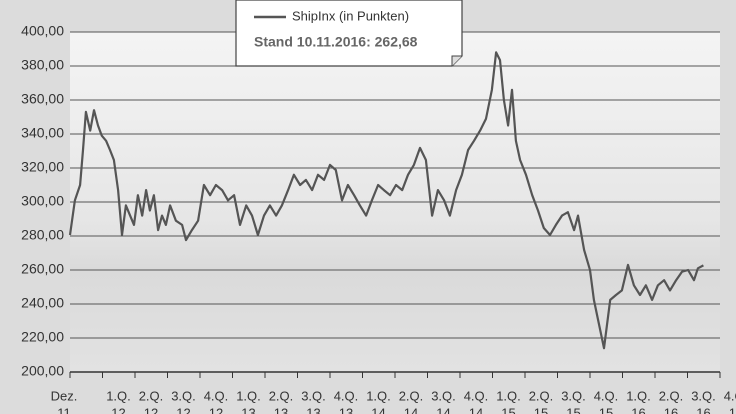 This screenshot has height=414, width=736. Describe the element at coordinates (42, 269) in the screenshot. I see `y-tick-label: 260,00` at that location.